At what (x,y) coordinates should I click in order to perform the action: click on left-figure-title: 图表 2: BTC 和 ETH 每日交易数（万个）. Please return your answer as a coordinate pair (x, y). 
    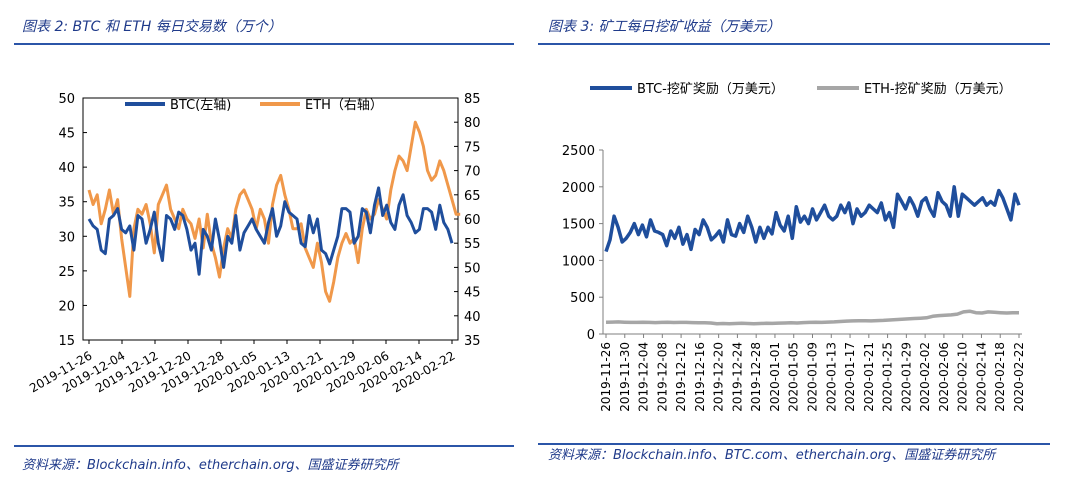
    Looking at the image, I should click on (152, 27).